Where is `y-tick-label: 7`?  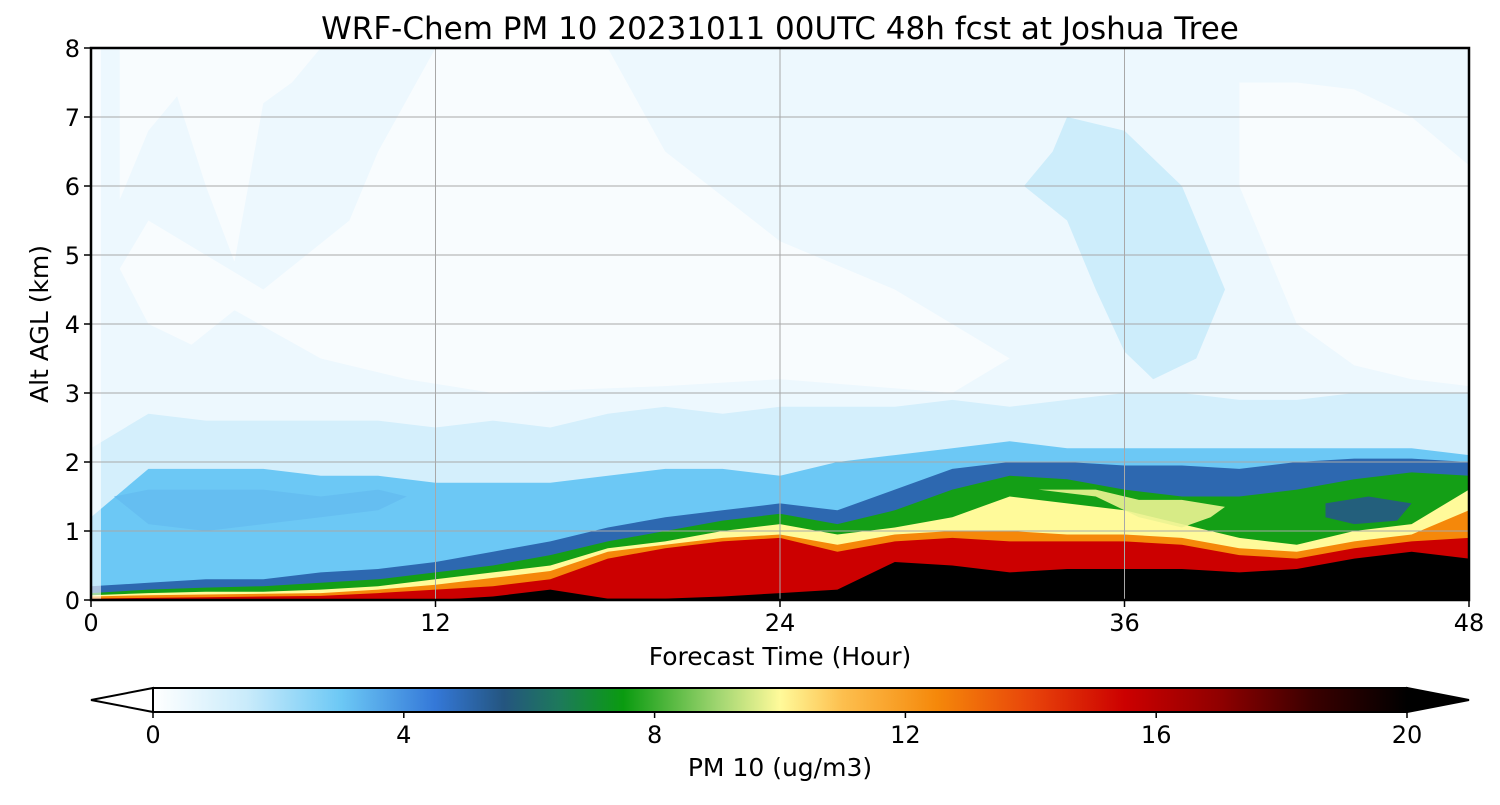 y-tick-label: 7 is located at coordinates (72, 118).